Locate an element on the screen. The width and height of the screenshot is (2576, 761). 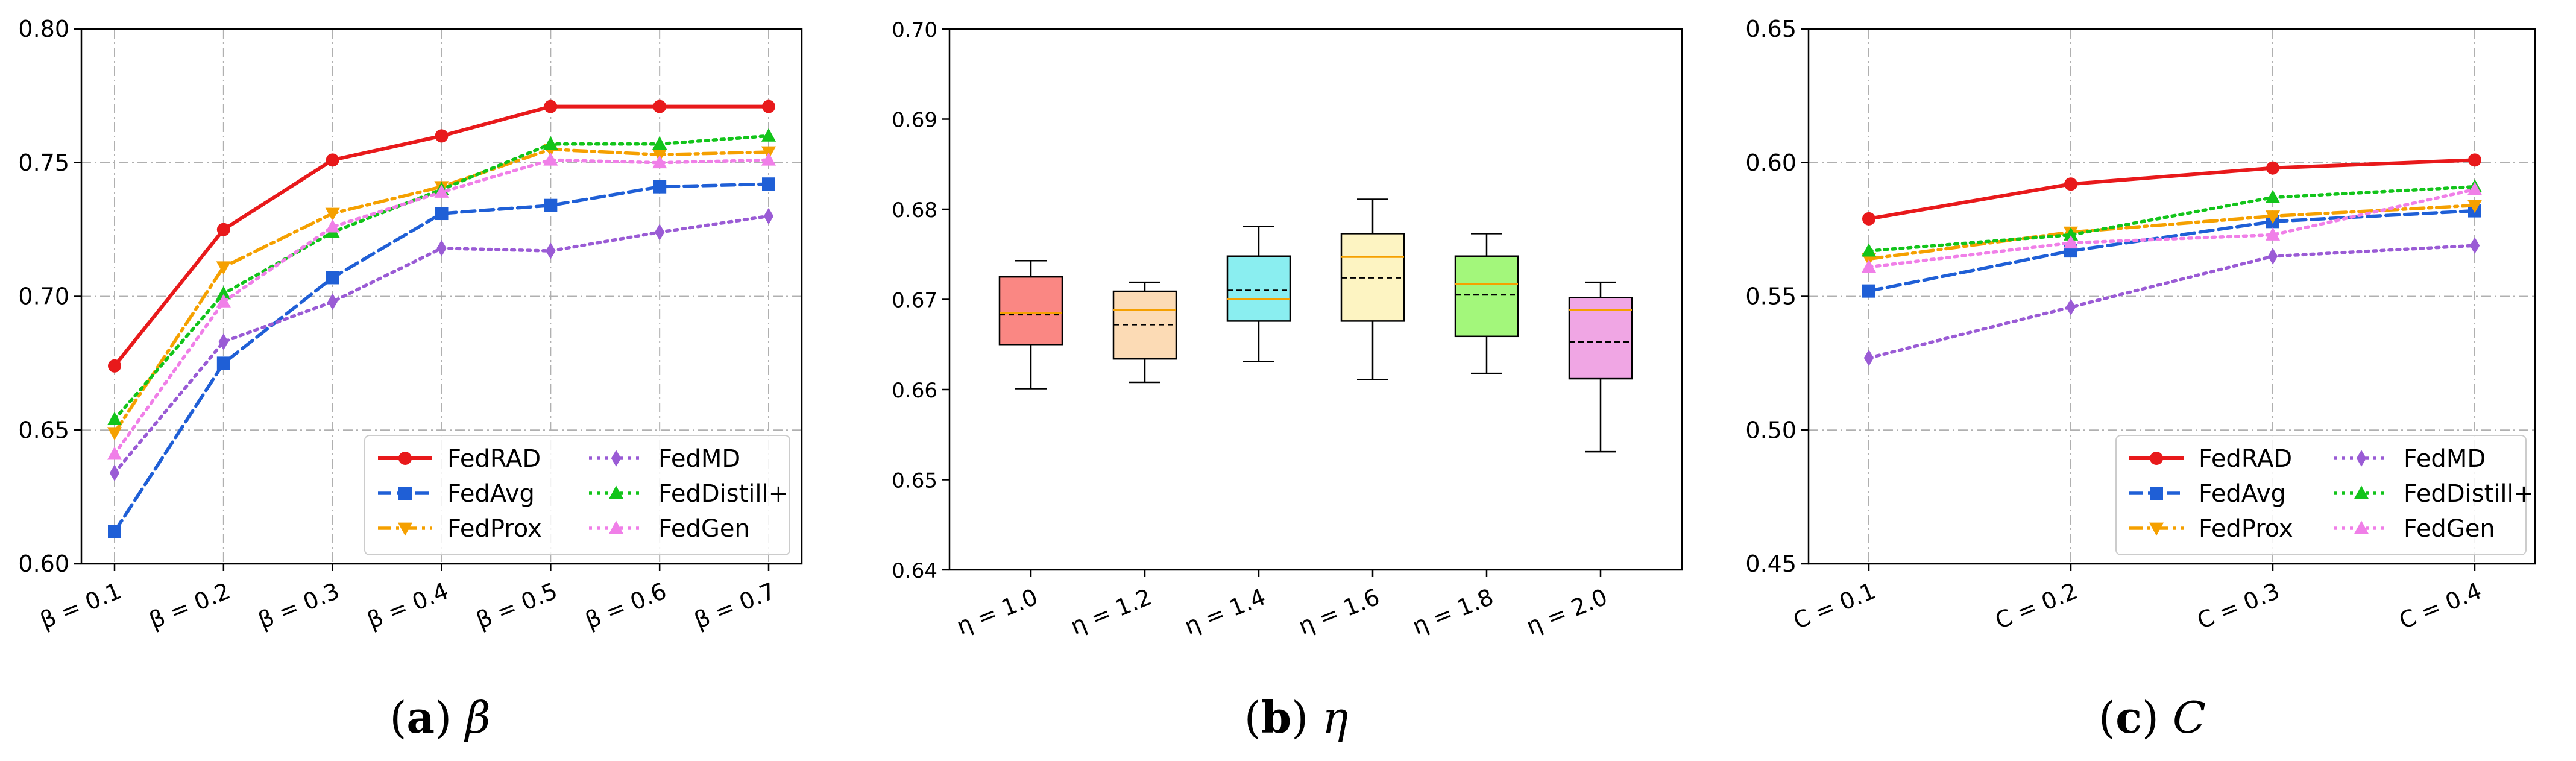
x-tick-label: η = 1.8 is located at coordinates (1453, 612).